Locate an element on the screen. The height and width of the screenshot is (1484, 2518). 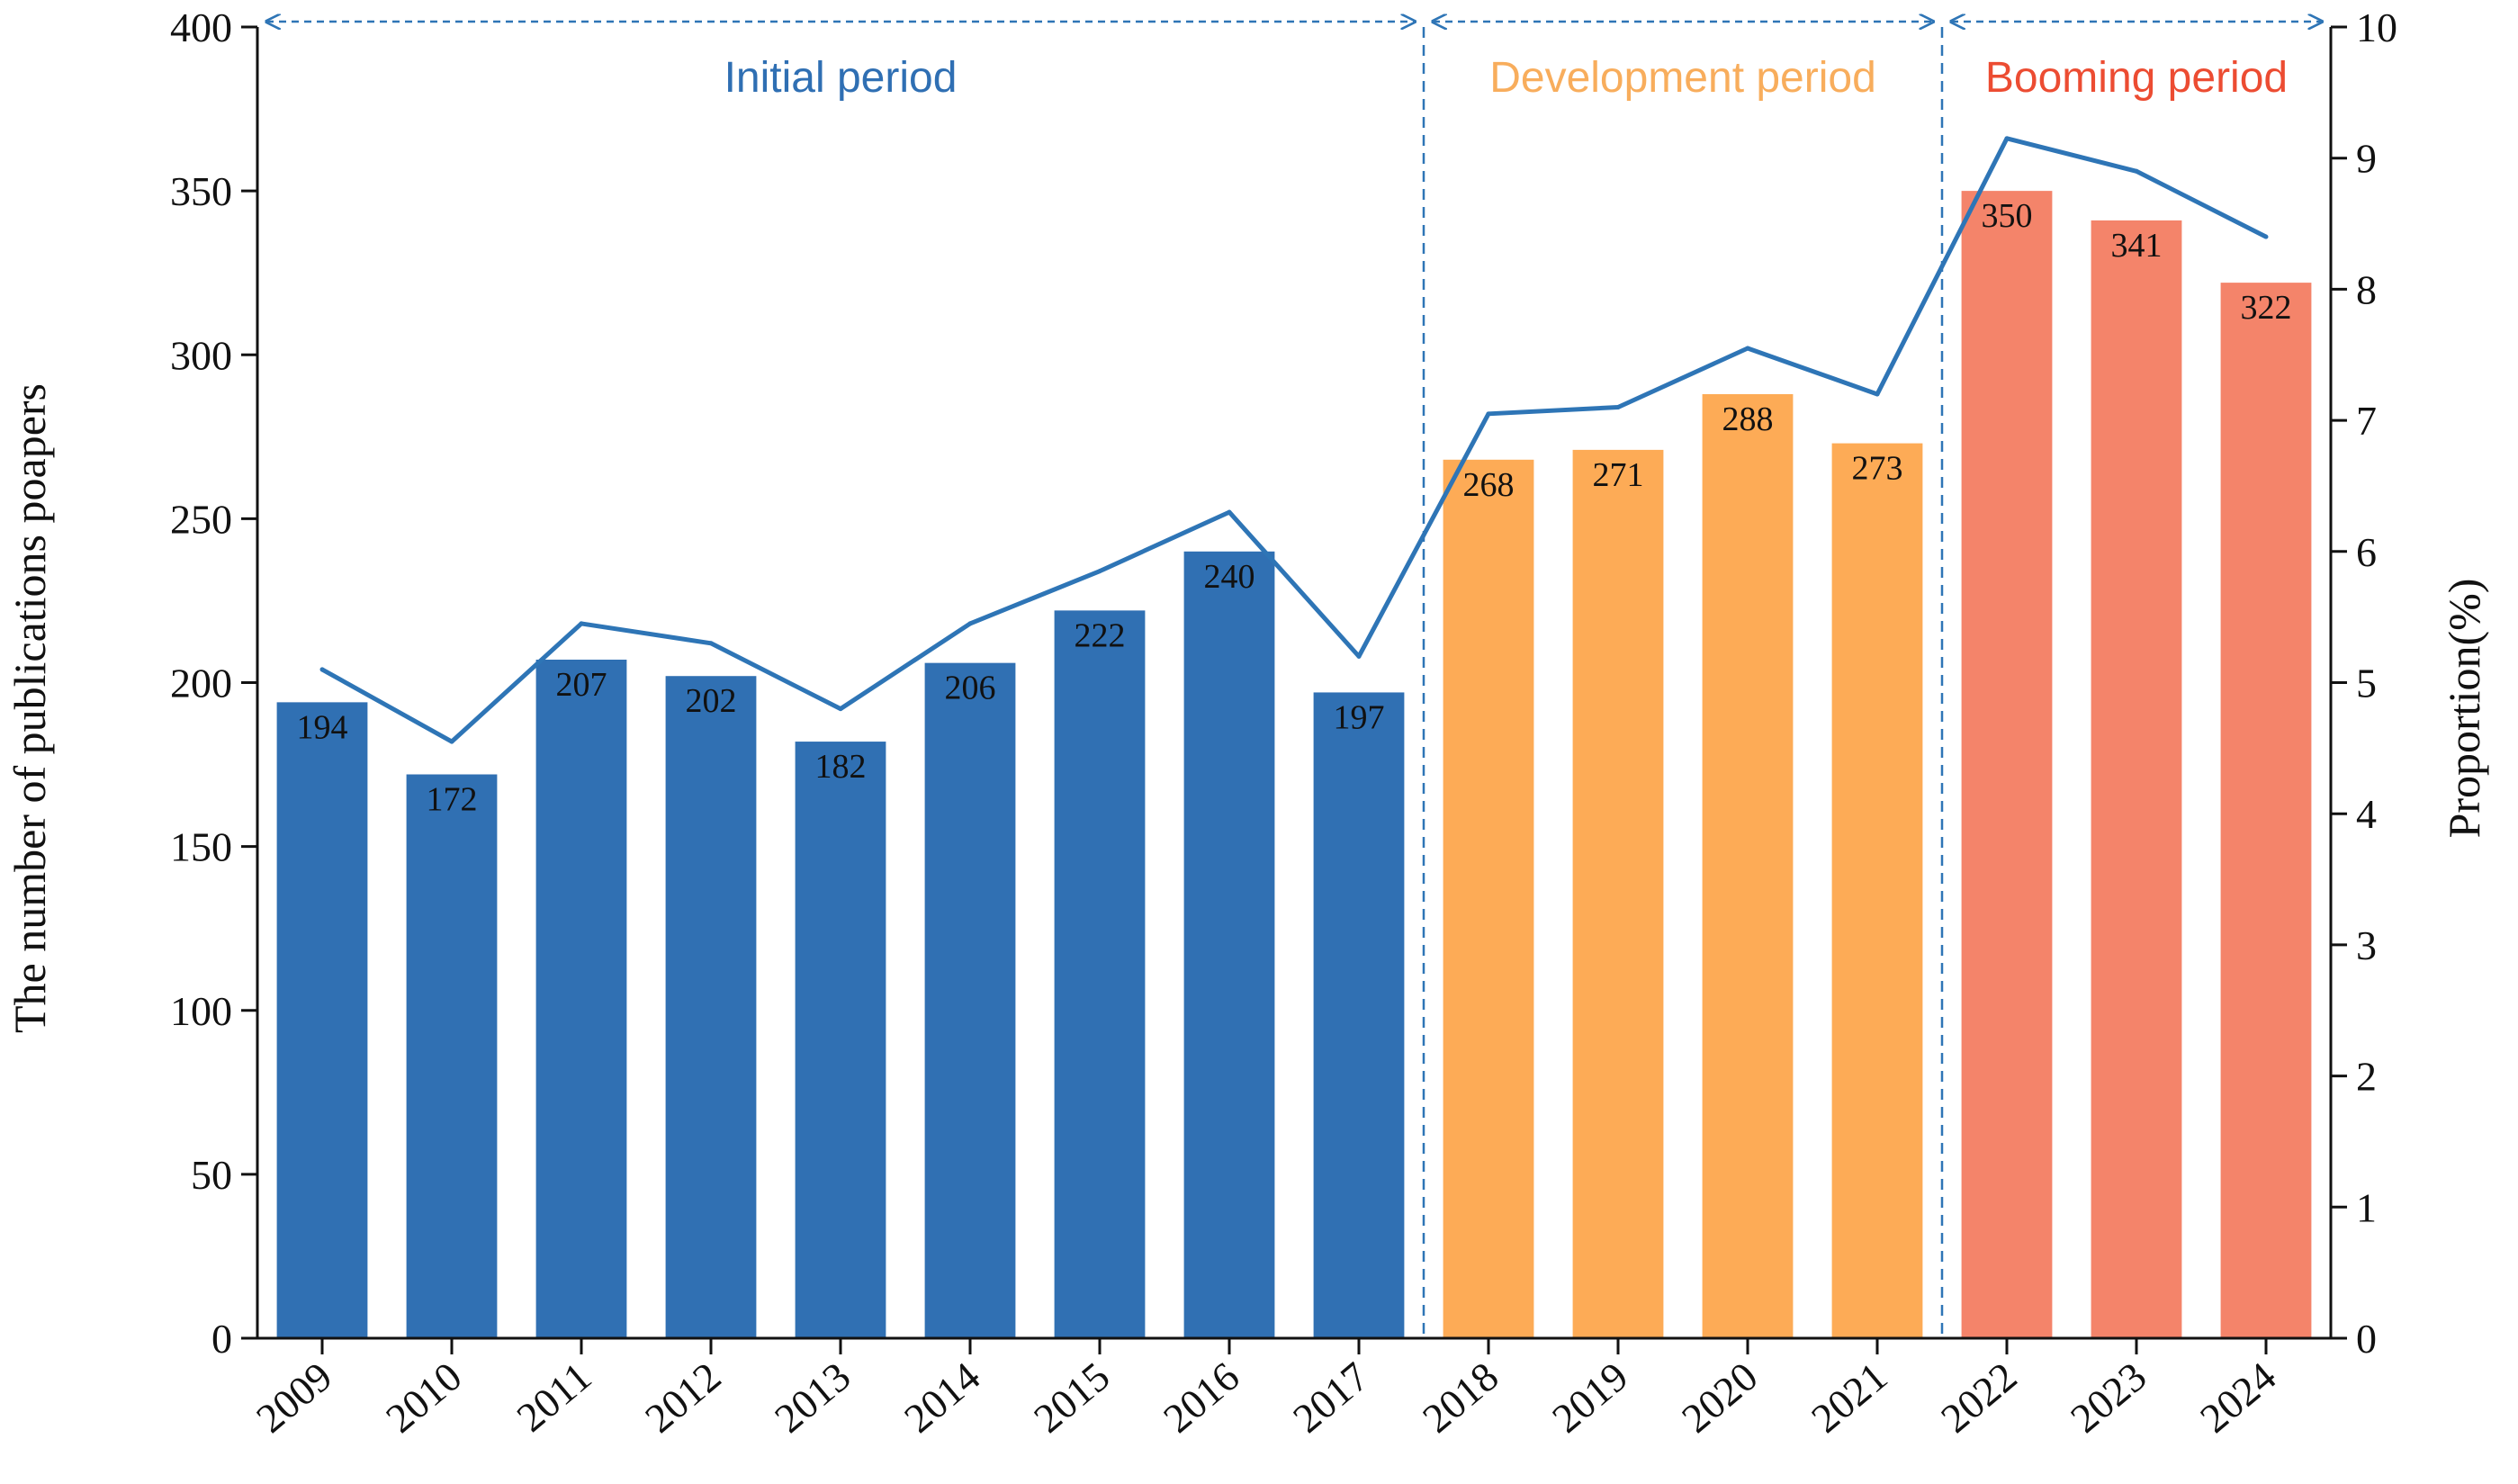
bar-label-2022: 350 is located at coordinates (2007, 216).